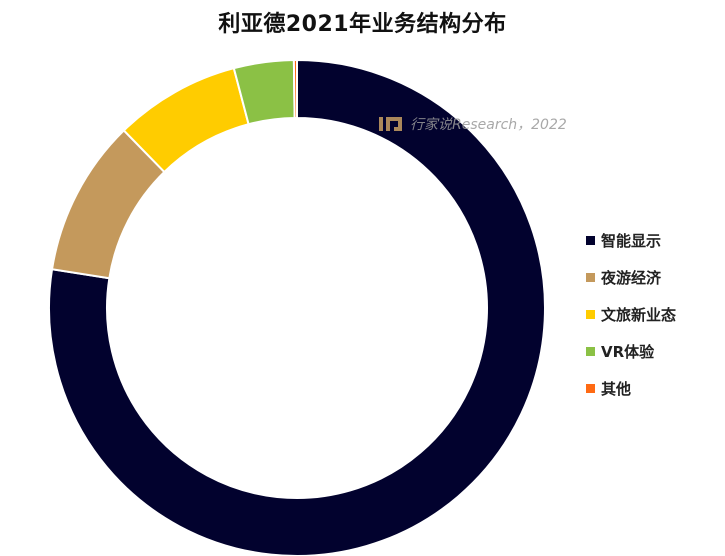 This screenshot has height=556, width=725. I want to click on watermark: 行家说Research，2022, so click(472, 124).